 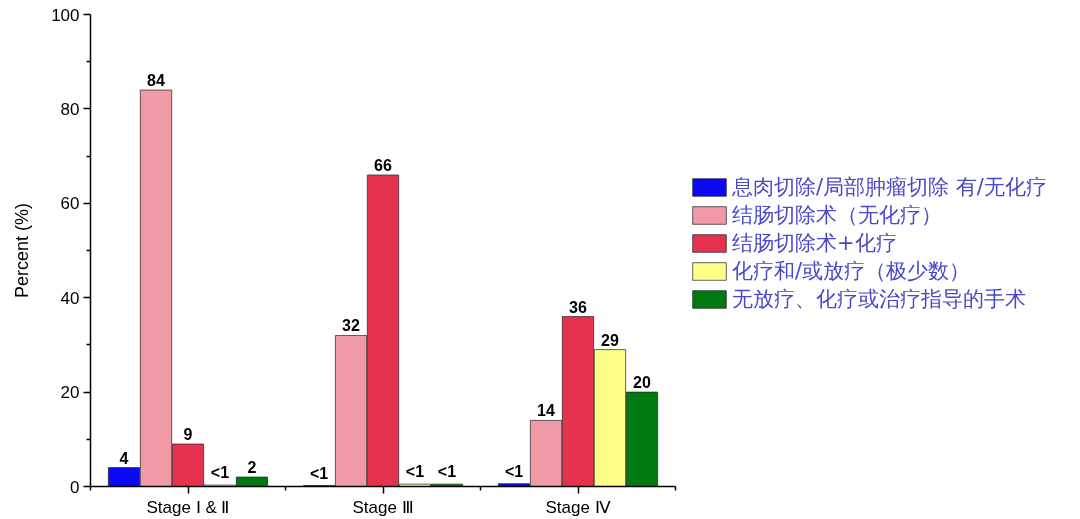 What do you see at coordinates (22, 250) in the screenshot?
I see `y-axis-title: Percent (%)` at bounding box center [22, 250].